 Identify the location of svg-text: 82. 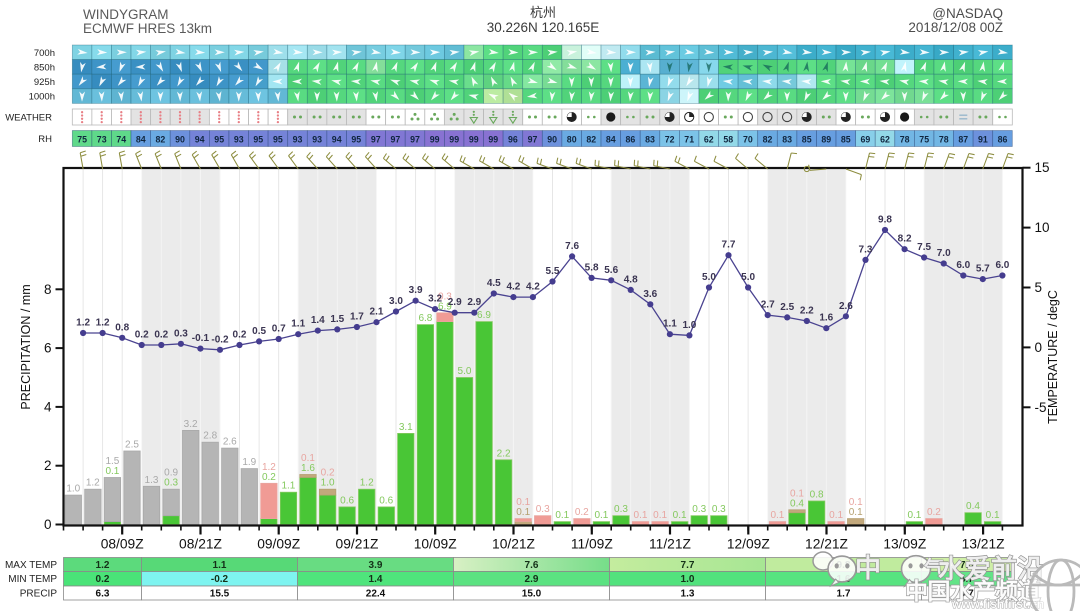
(768, 140).